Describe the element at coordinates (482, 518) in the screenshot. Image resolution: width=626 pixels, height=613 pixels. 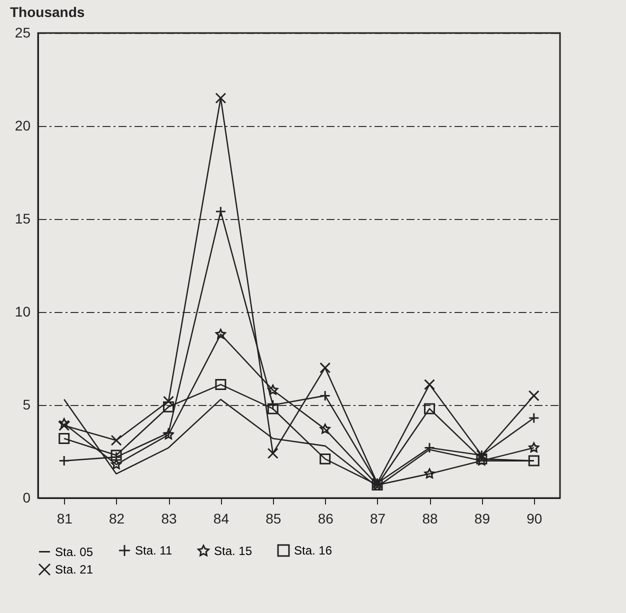
I see `x-tick-label: 89` at that location.